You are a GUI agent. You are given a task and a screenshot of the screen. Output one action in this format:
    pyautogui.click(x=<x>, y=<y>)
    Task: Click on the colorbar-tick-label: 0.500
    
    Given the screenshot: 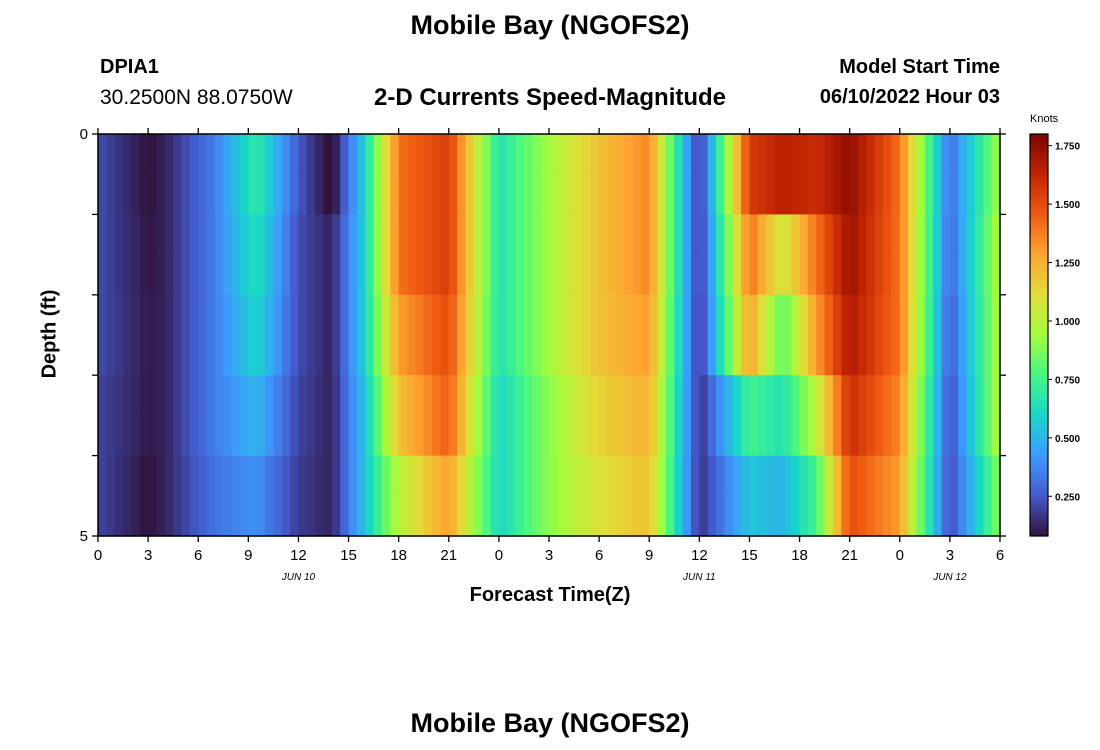 What is the action you would take?
    pyautogui.click(x=1067, y=439)
    